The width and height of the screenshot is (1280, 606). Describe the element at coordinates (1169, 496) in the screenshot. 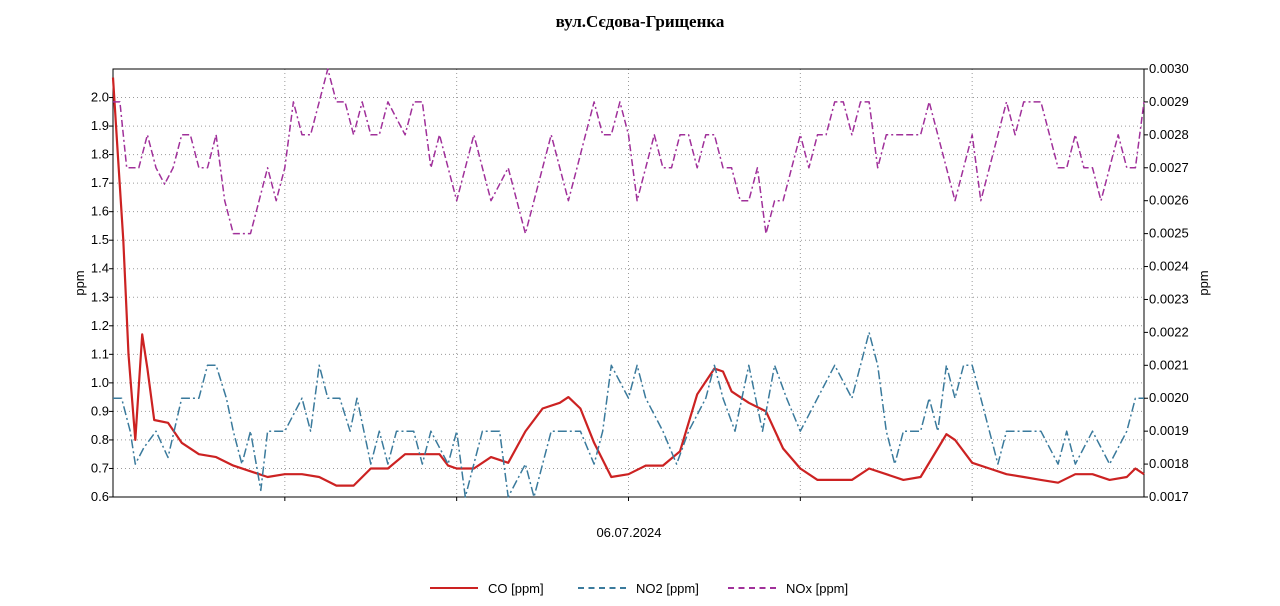

I see `right-y-tick-label: 0.0017` at that location.